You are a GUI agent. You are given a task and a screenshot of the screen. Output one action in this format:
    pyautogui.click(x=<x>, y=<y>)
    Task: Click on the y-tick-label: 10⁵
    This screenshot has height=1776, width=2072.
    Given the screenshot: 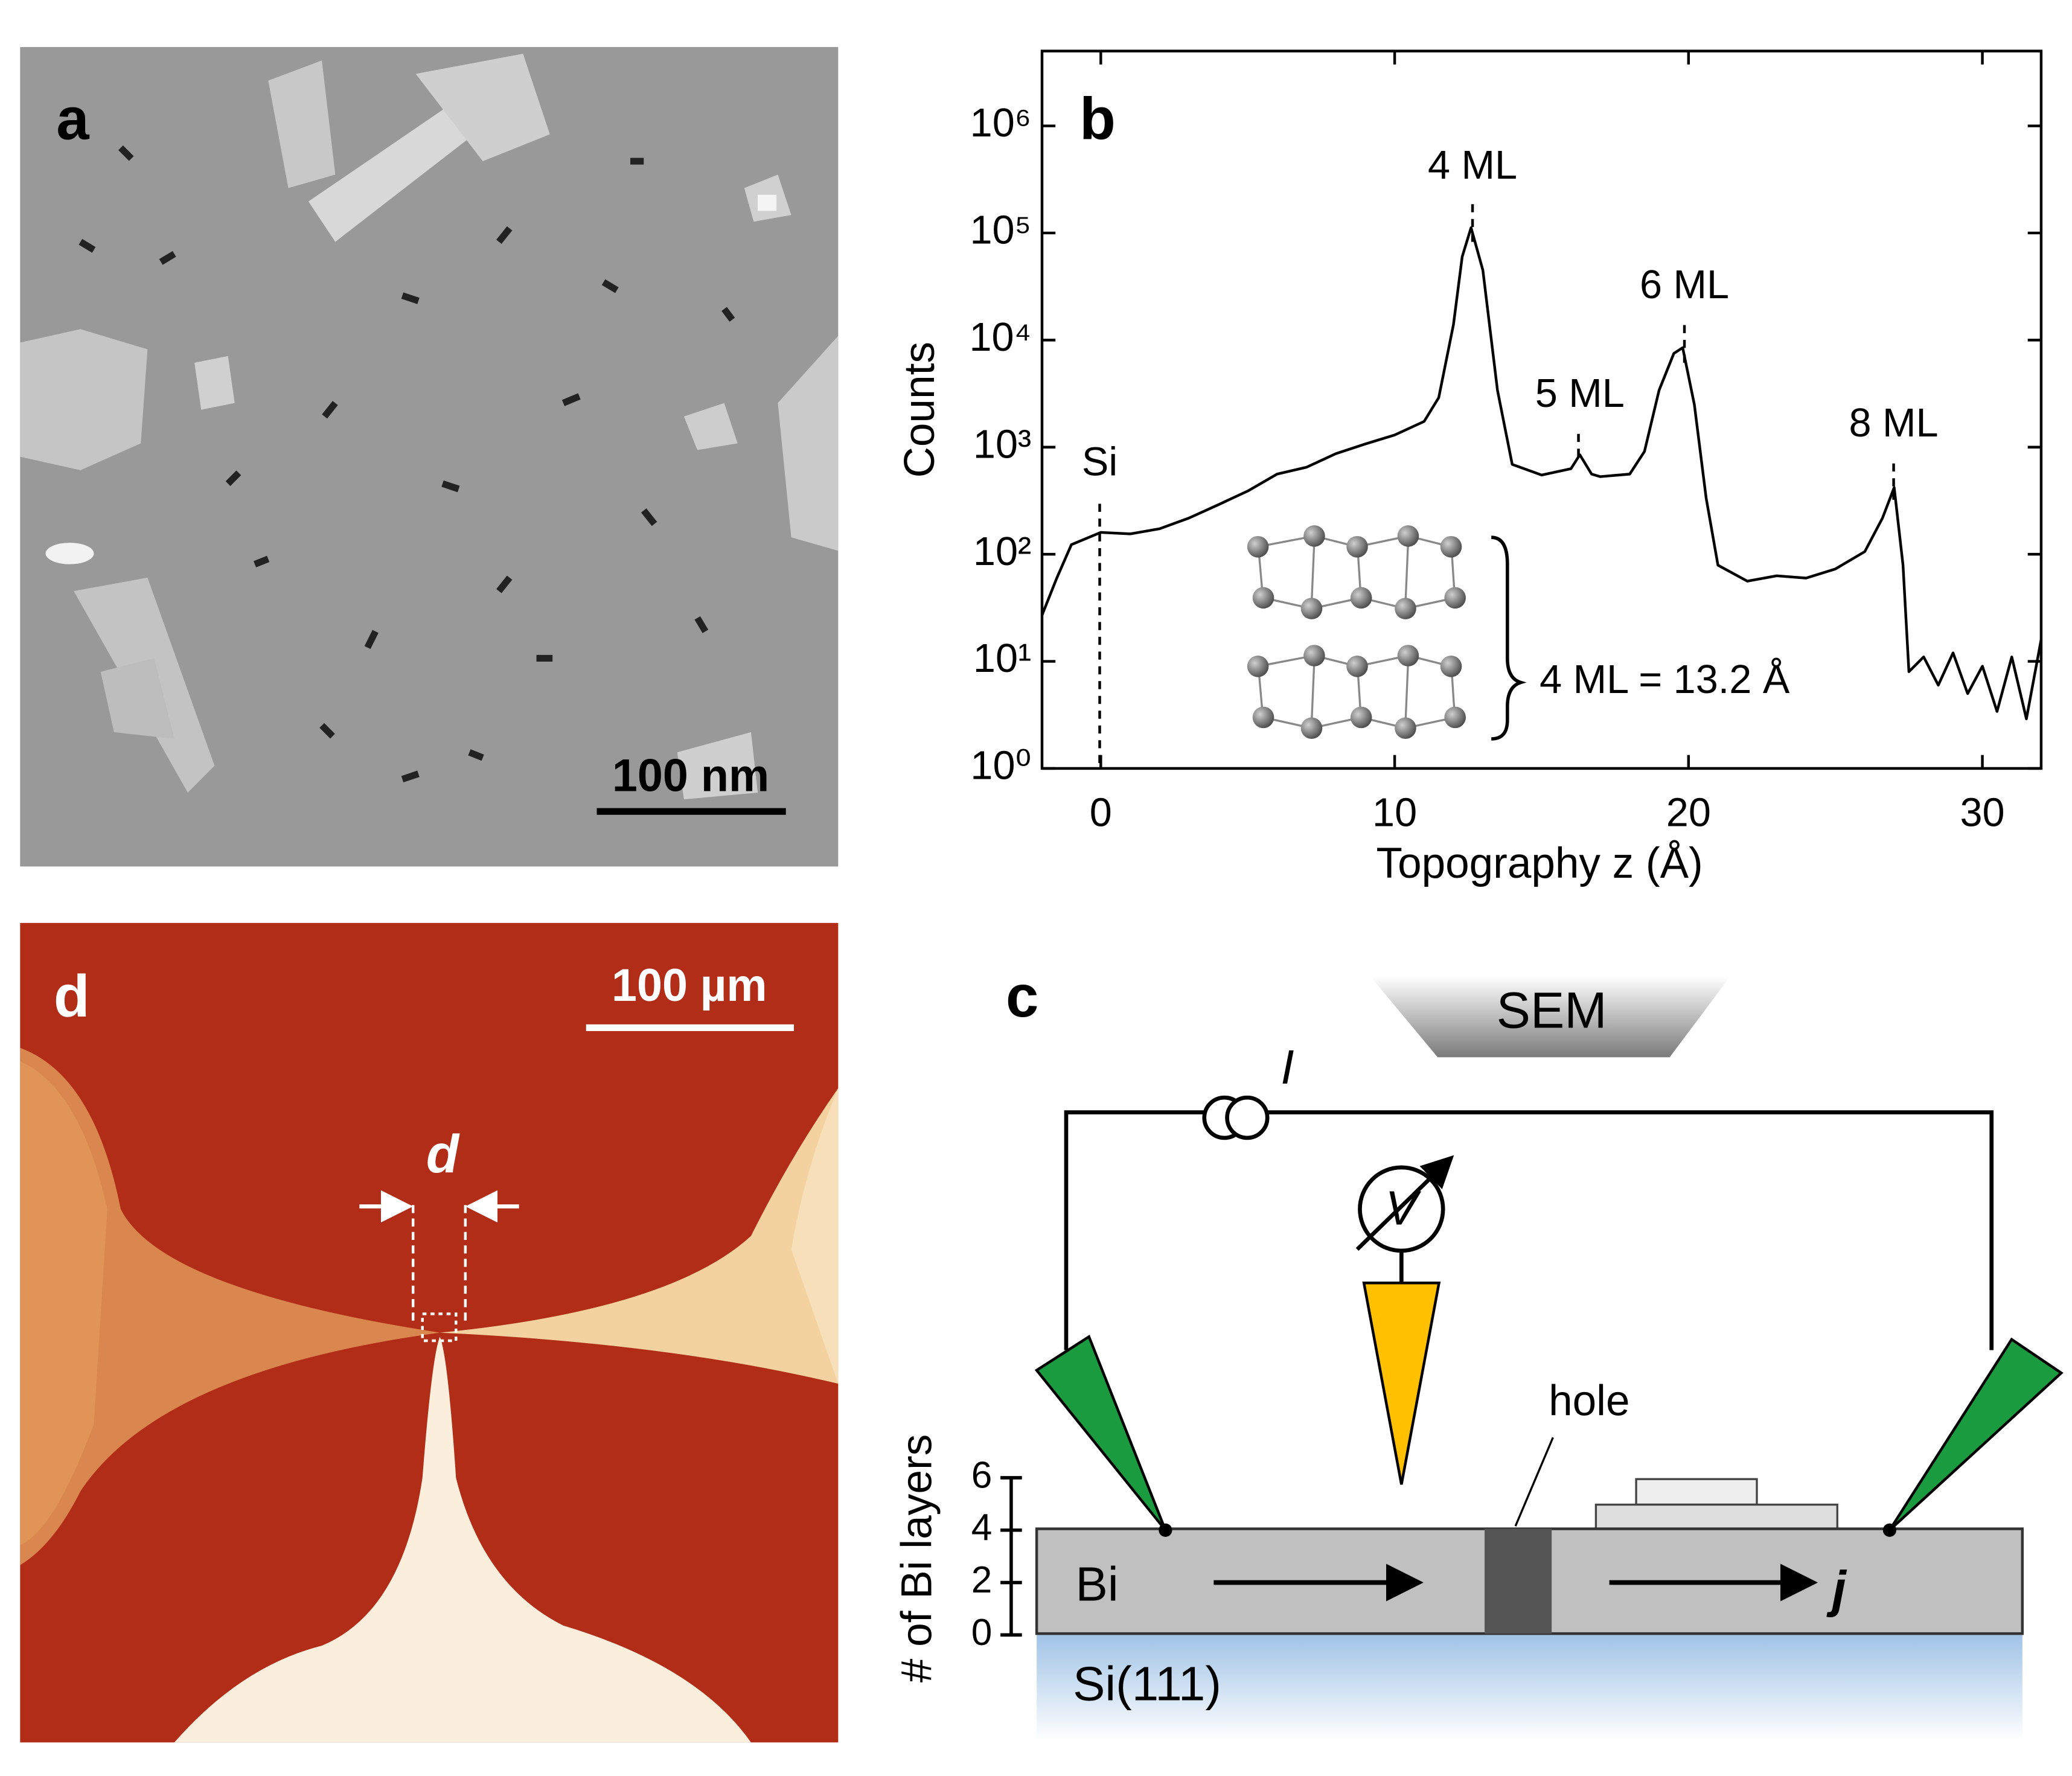 What is the action you would take?
    pyautogui.click(x=1000, y=230)
    